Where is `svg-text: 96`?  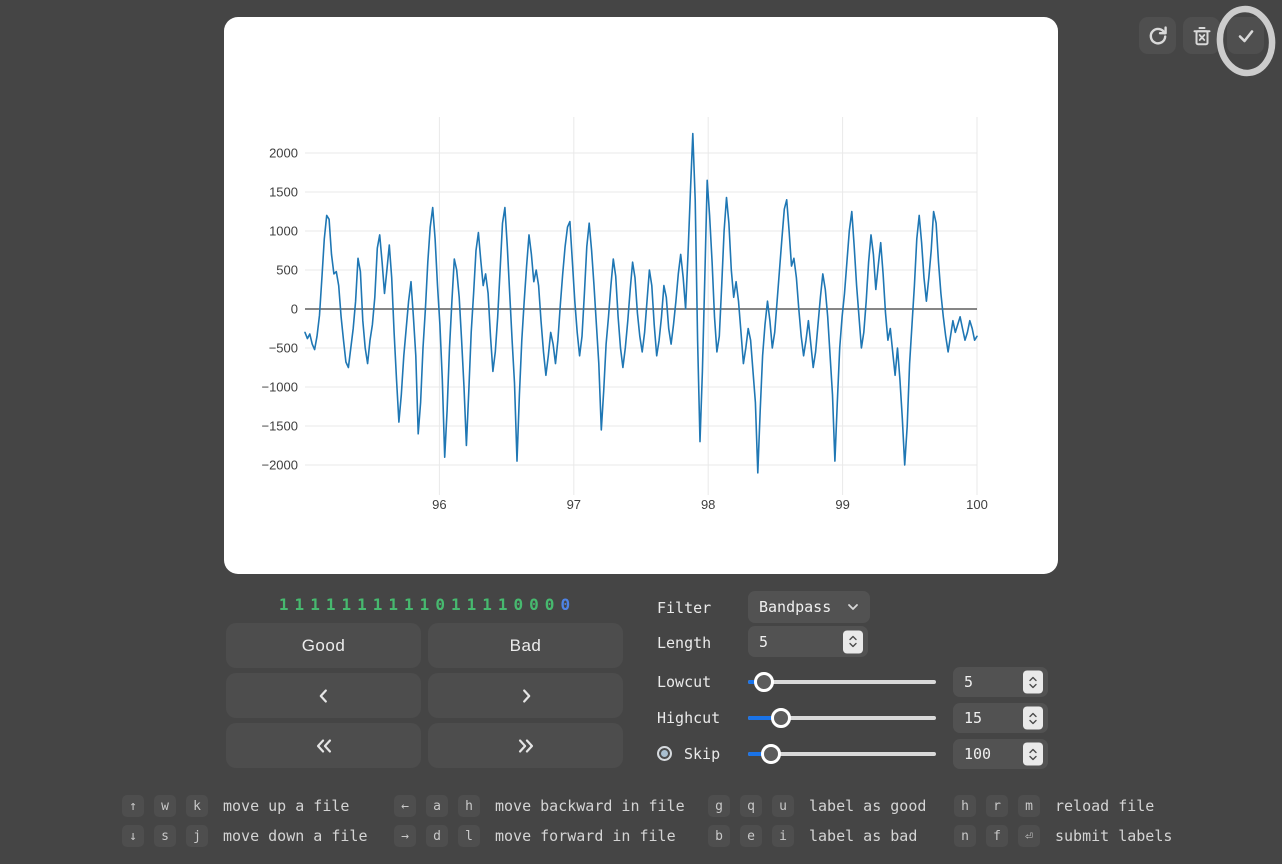 svg-text: 96 is located at coordinates (439, 504).